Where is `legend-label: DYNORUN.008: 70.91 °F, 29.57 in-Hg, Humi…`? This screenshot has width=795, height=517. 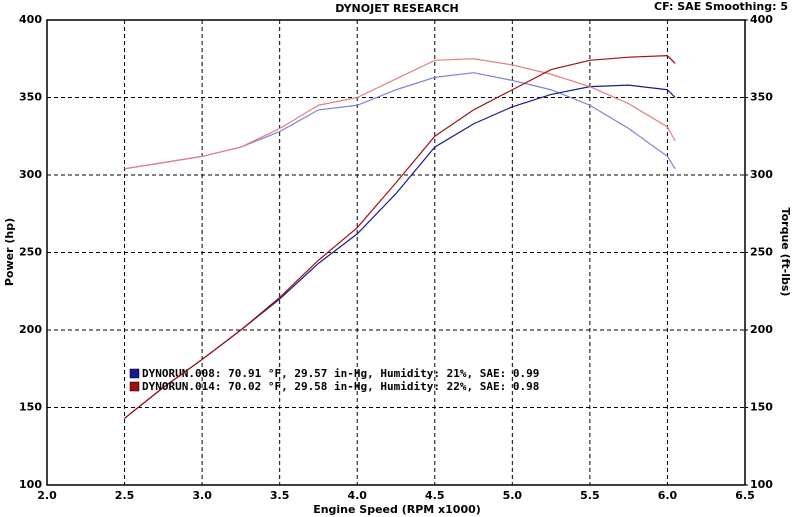
legend-label: DYNORUN.008: 70.91 °F, 29.57 in-Hg, Humi… is located at coordinates (340, 373).